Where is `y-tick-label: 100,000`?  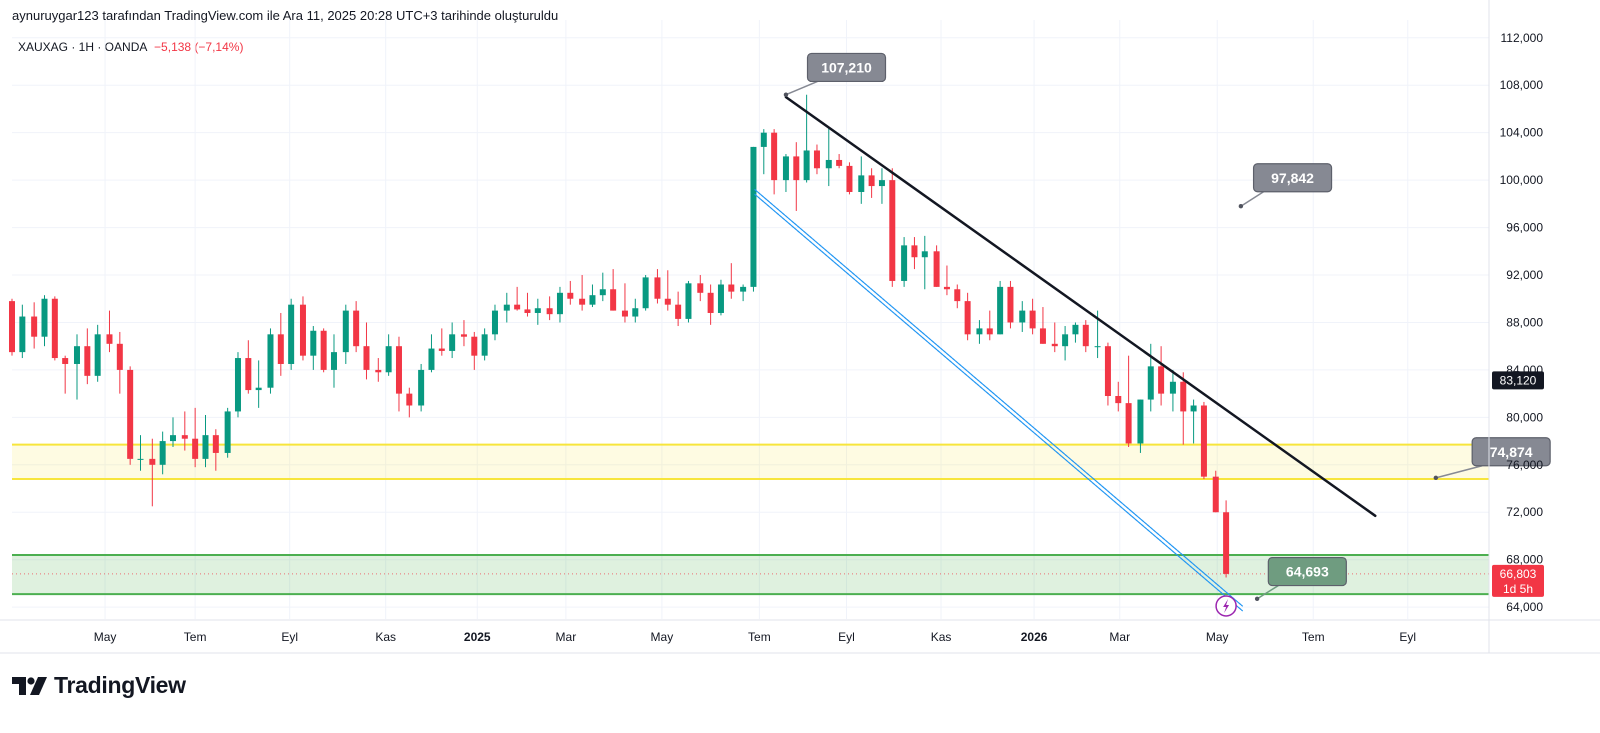 y-tick-label: 100,000 is located at coordinates (1522, 180).